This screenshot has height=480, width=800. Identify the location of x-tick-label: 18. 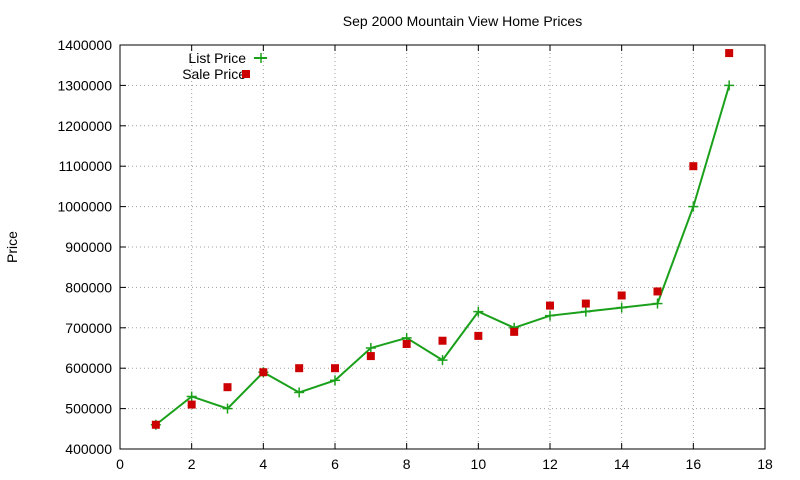
(765, 464).